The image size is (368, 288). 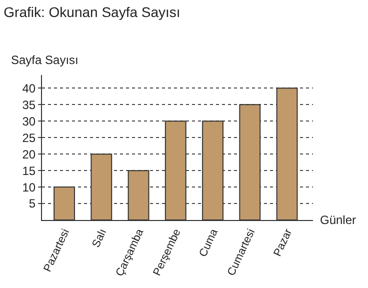 I want to click on y-tick-label: 30, so click(x=29, y=121).